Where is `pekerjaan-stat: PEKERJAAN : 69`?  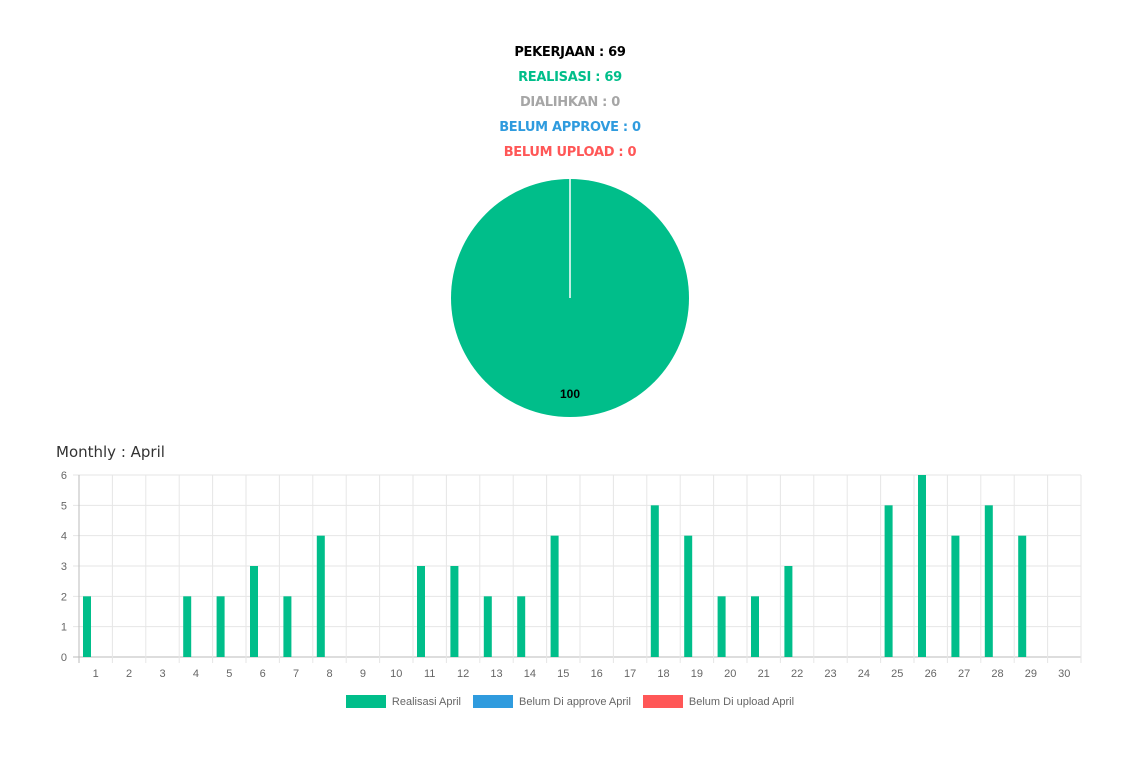 pekerjaan-stat: PEKERJAAN : 69 is located at coordinates (570, 52).